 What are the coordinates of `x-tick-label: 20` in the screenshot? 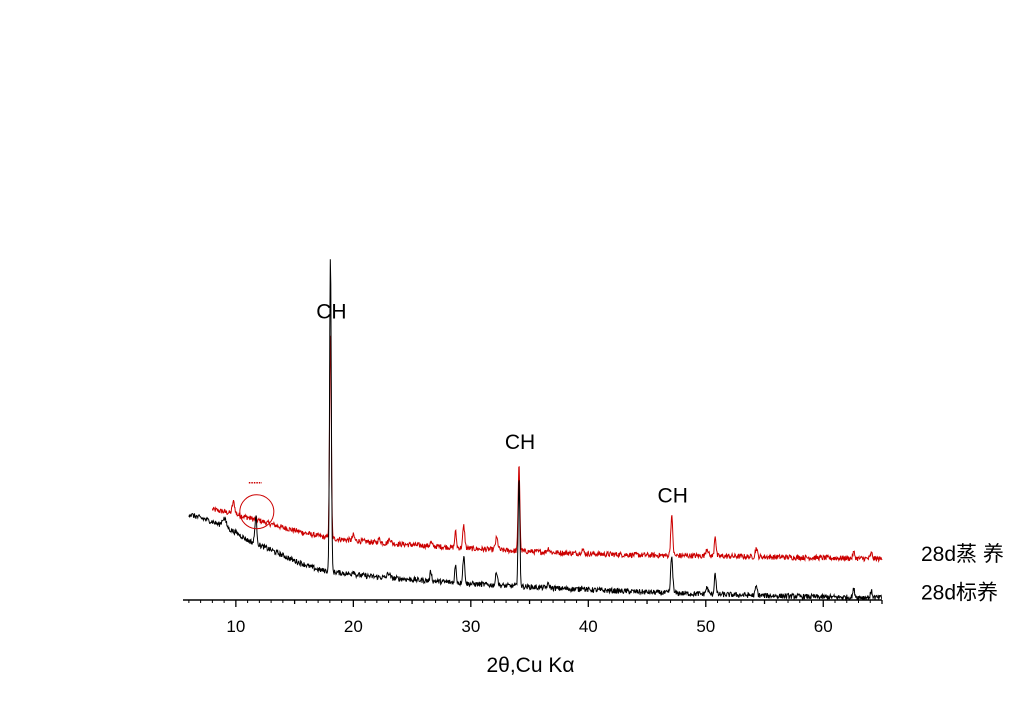 It's located at (353, 626).